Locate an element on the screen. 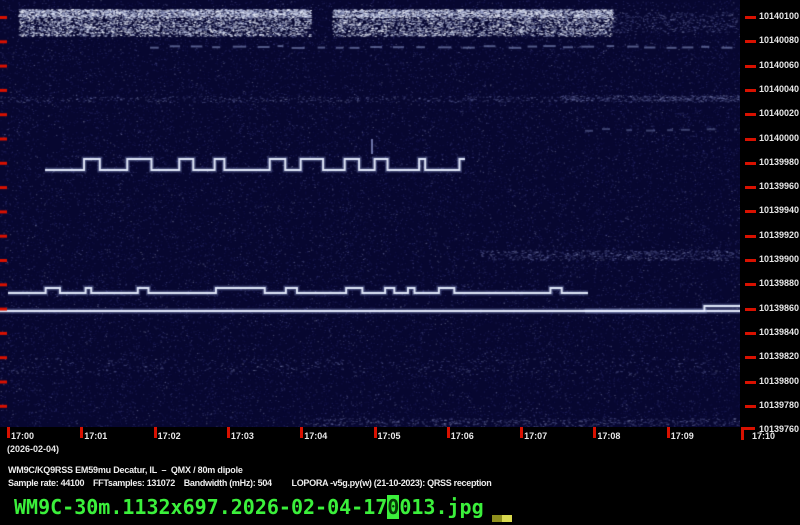 Image resolution: width=800 pixels, height=525 pixels. time-tick-label: 17:04 is located at coordinates (316, 436).